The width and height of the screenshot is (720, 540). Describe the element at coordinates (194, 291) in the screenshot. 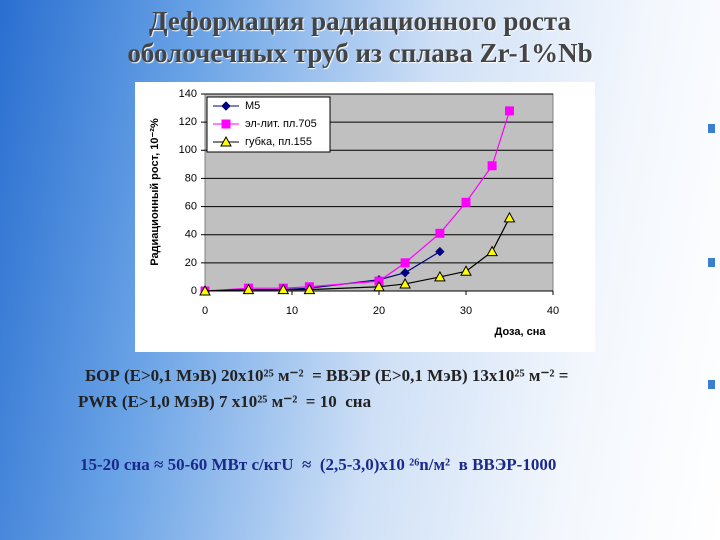

I see `y-tick-label: 0` at that location.